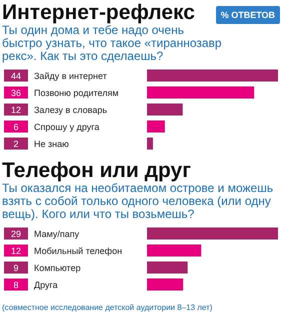 Image resolution: width=290 pixels, height=320 pixels. What do you see at coordinates (16, 234) in the screenshot?
I see `data-label: 29` at bounding box center [16, 234].